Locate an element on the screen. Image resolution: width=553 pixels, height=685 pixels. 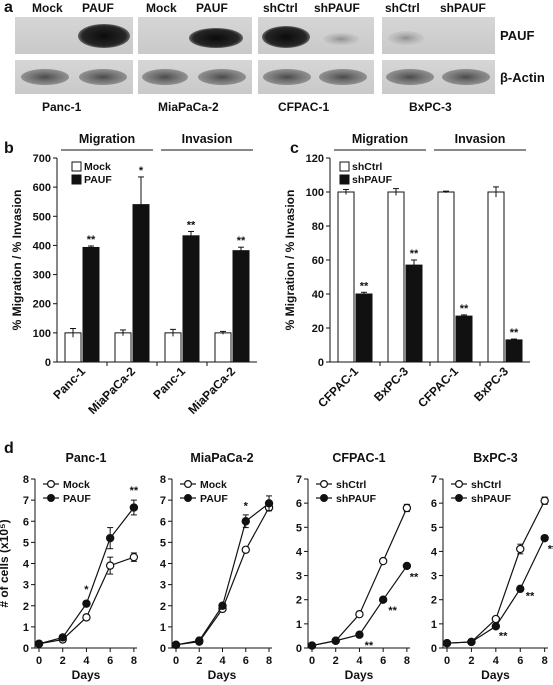
significance-label: * is located at coordinates (141, 171).